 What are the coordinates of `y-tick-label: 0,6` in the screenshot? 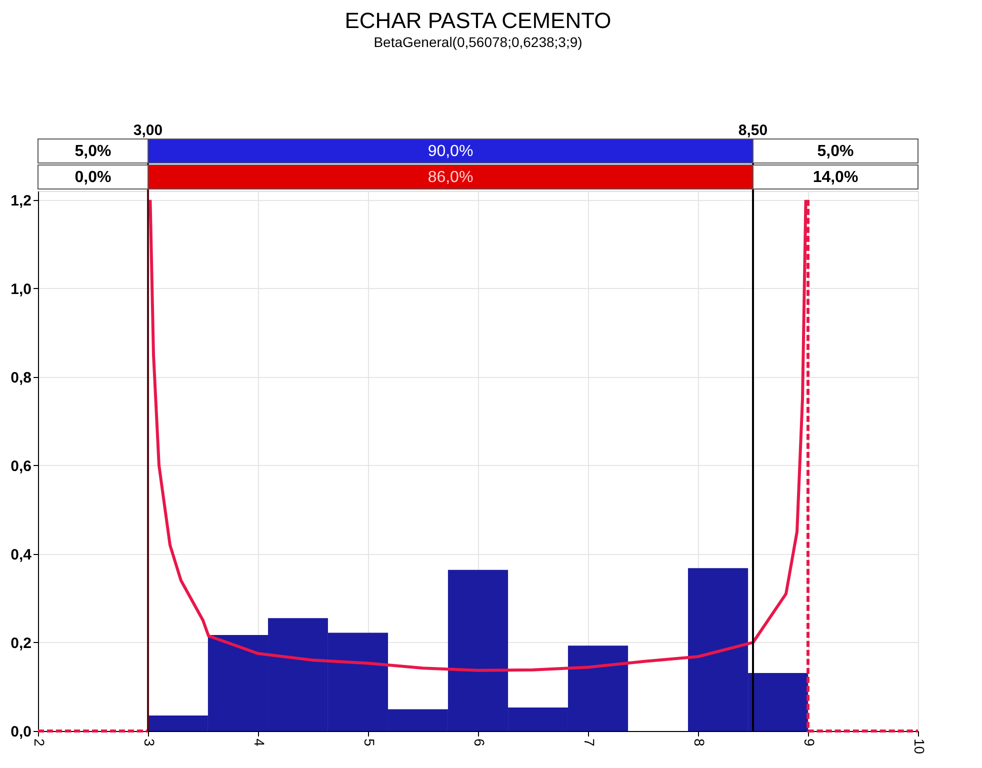 It's located at (21, 466).